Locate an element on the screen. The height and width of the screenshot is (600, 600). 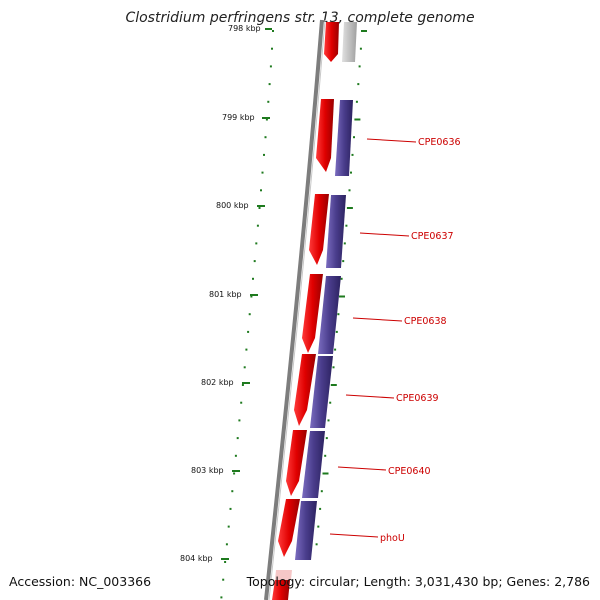
kbp-label-802: 802 kbp is located at coordinates (217, 382).